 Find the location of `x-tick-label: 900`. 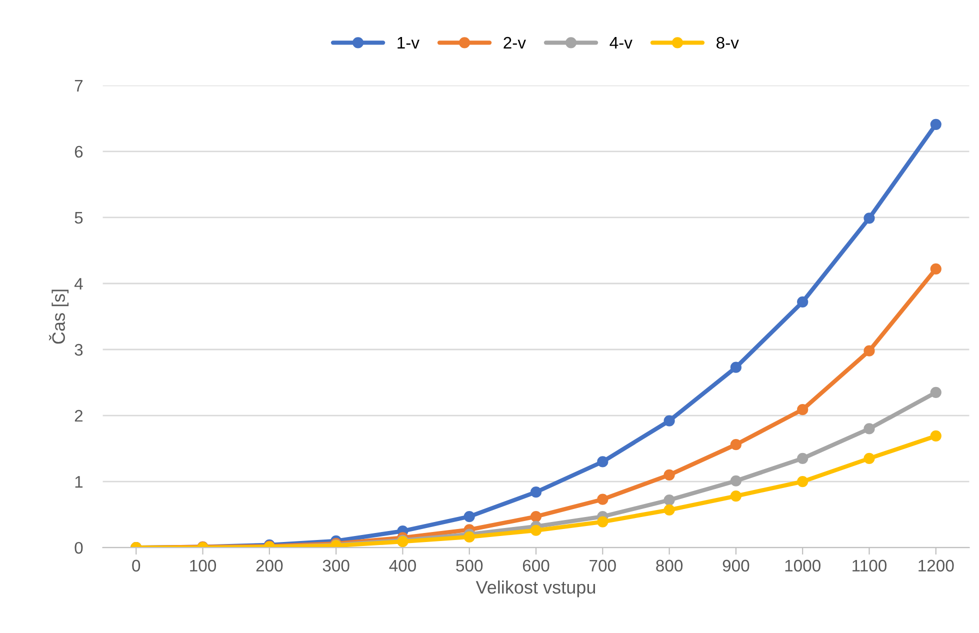

x-tick-label: 900 is located at coordinates (736, 566).